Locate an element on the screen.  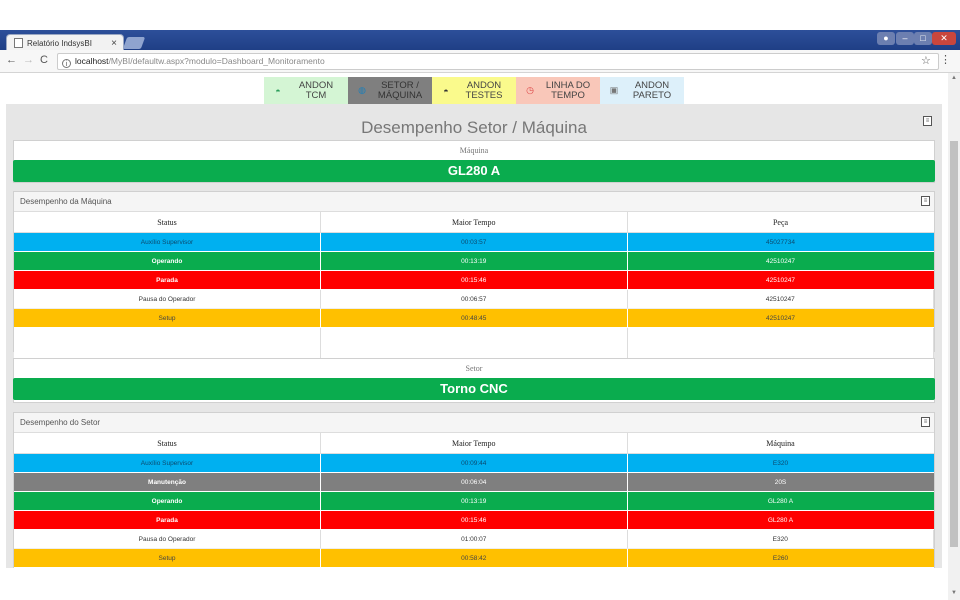
table-row: Pausa do Operador 00:06:57 42510247 is located at coordinates (474, 299).